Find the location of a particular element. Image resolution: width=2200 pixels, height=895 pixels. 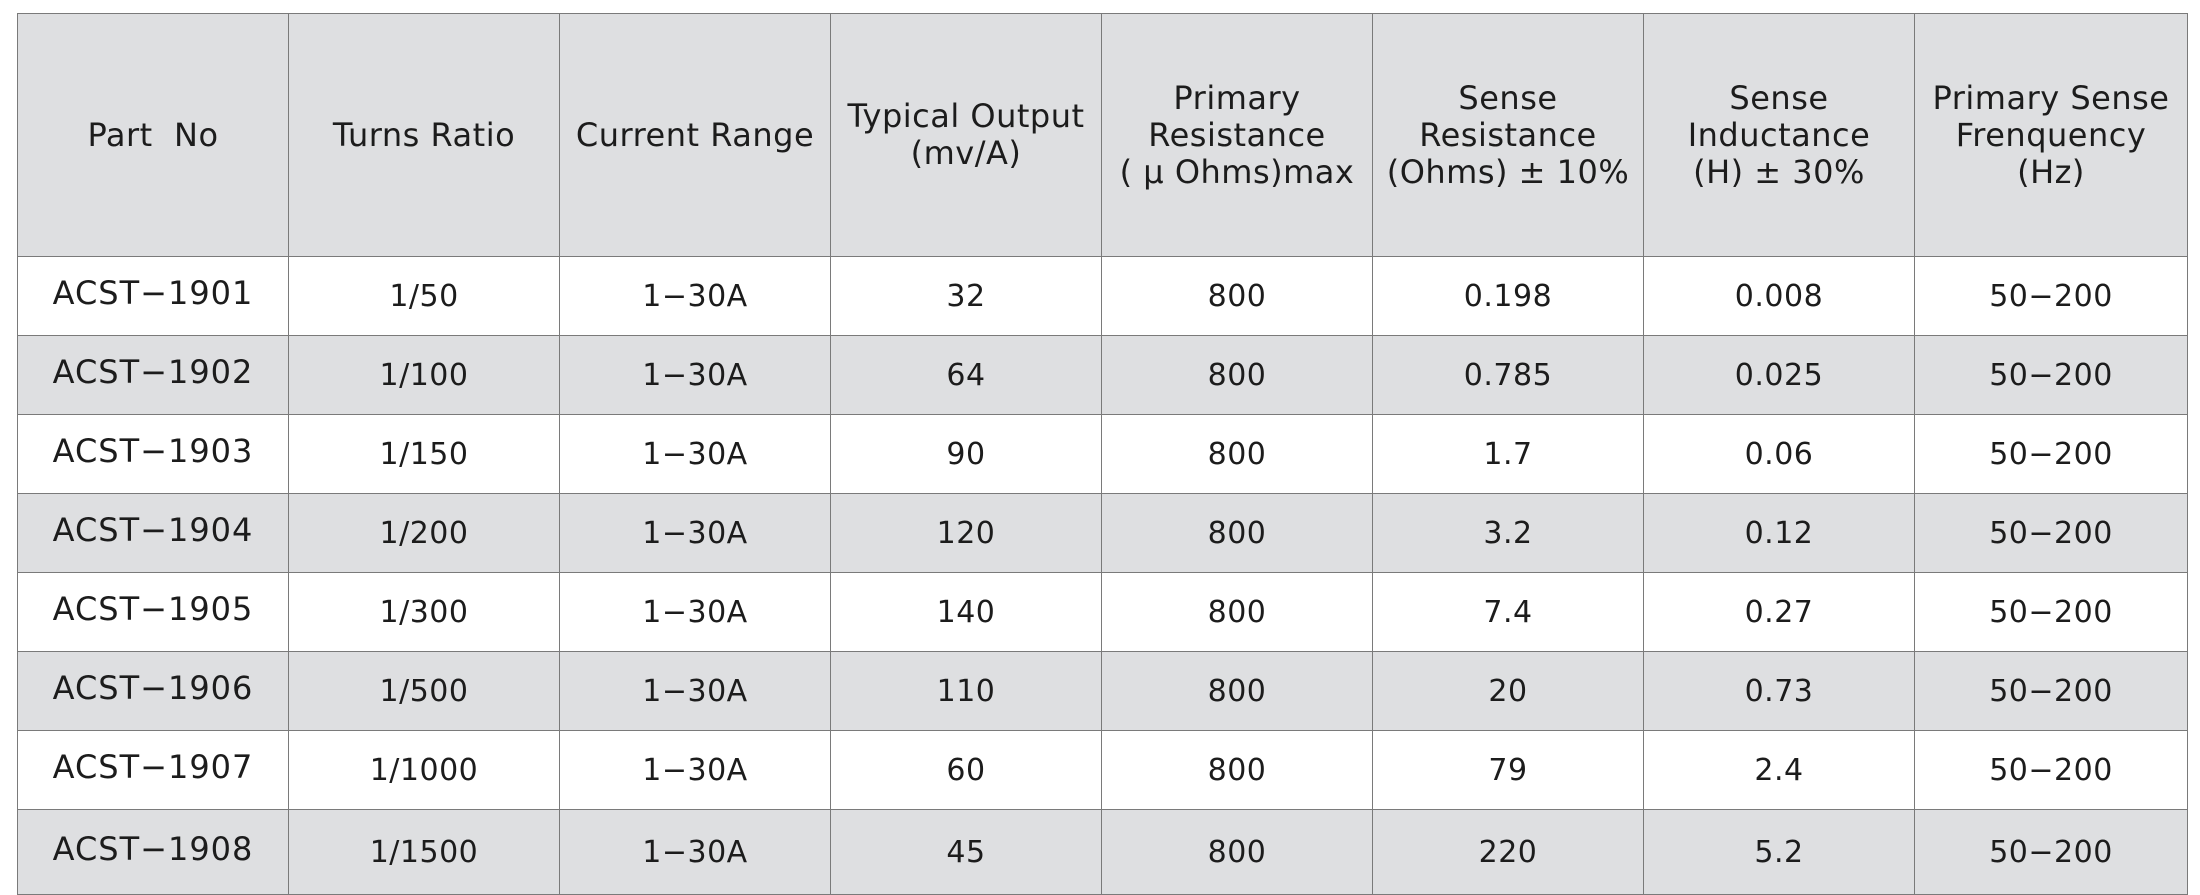

header-typical-output-line-2: (mv/A) is located at coordinates (966, 153).